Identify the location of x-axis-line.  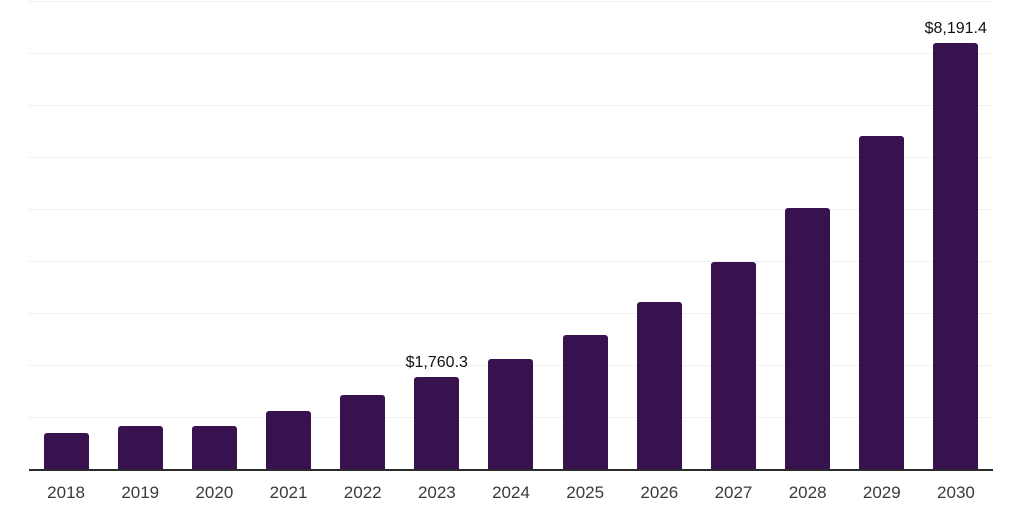
(511, 470).